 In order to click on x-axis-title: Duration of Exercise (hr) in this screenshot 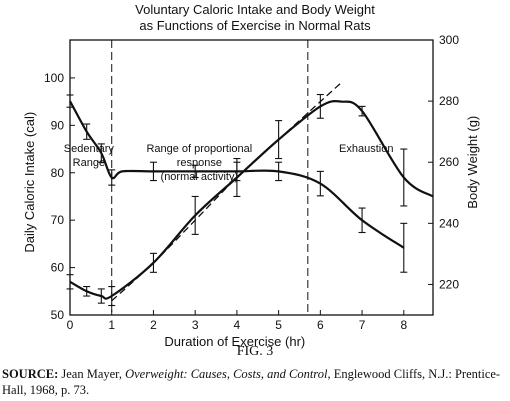, I will do `click(234, 341)`.